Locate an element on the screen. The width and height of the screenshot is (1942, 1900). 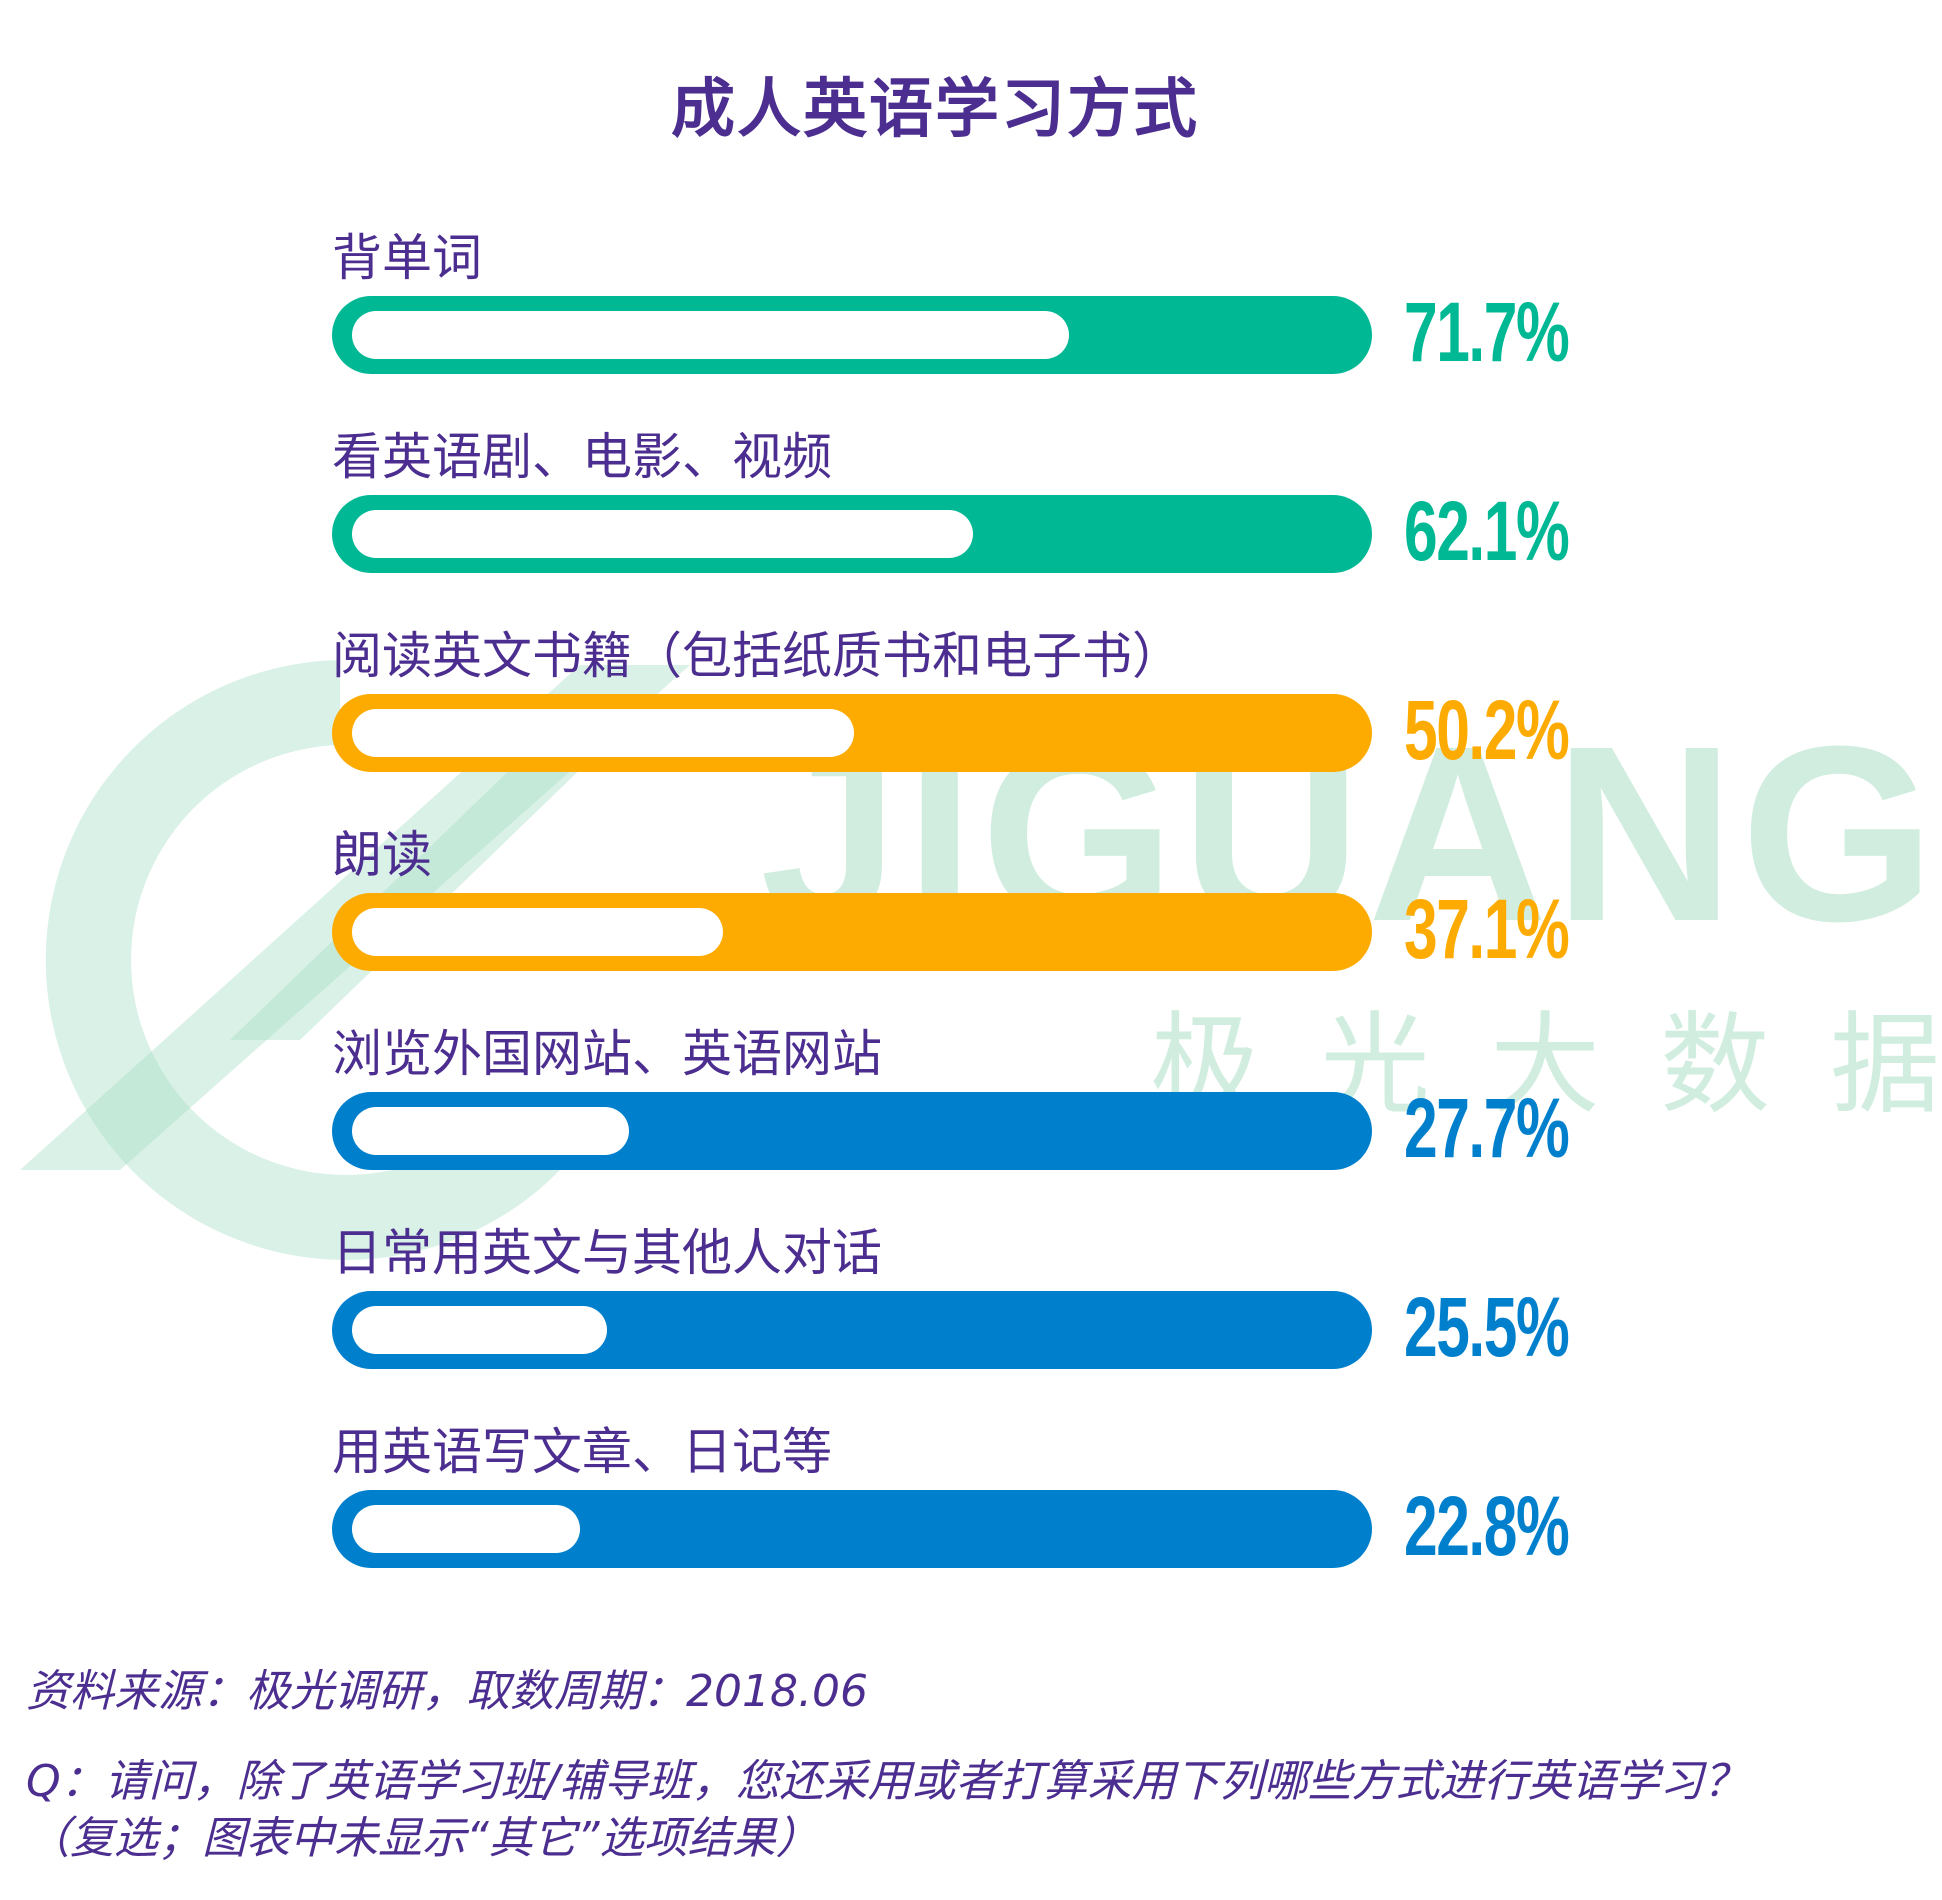
category-label: 浏览外国网站、英语网站 is located at coordinates (607, 1054).